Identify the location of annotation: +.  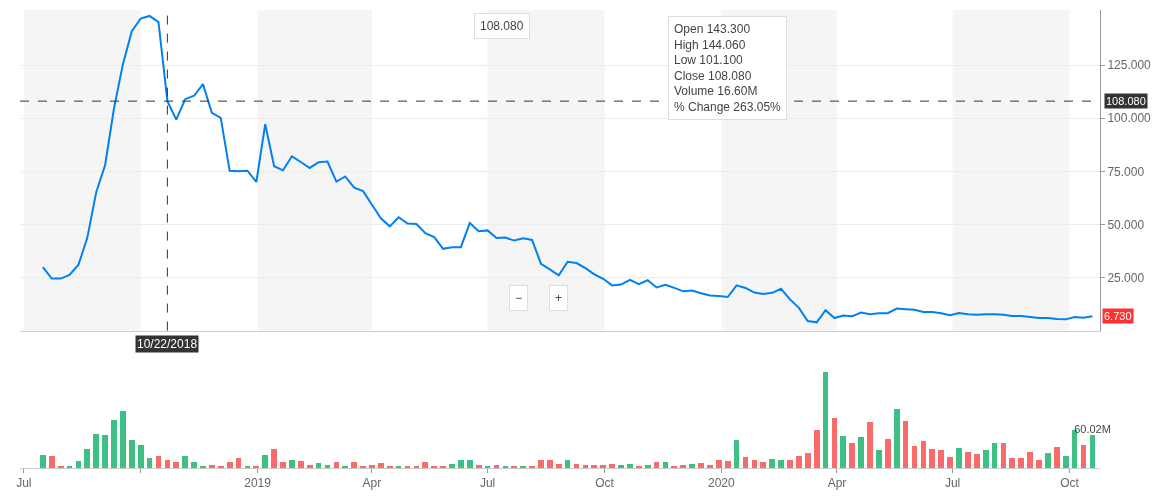
(559, 298).